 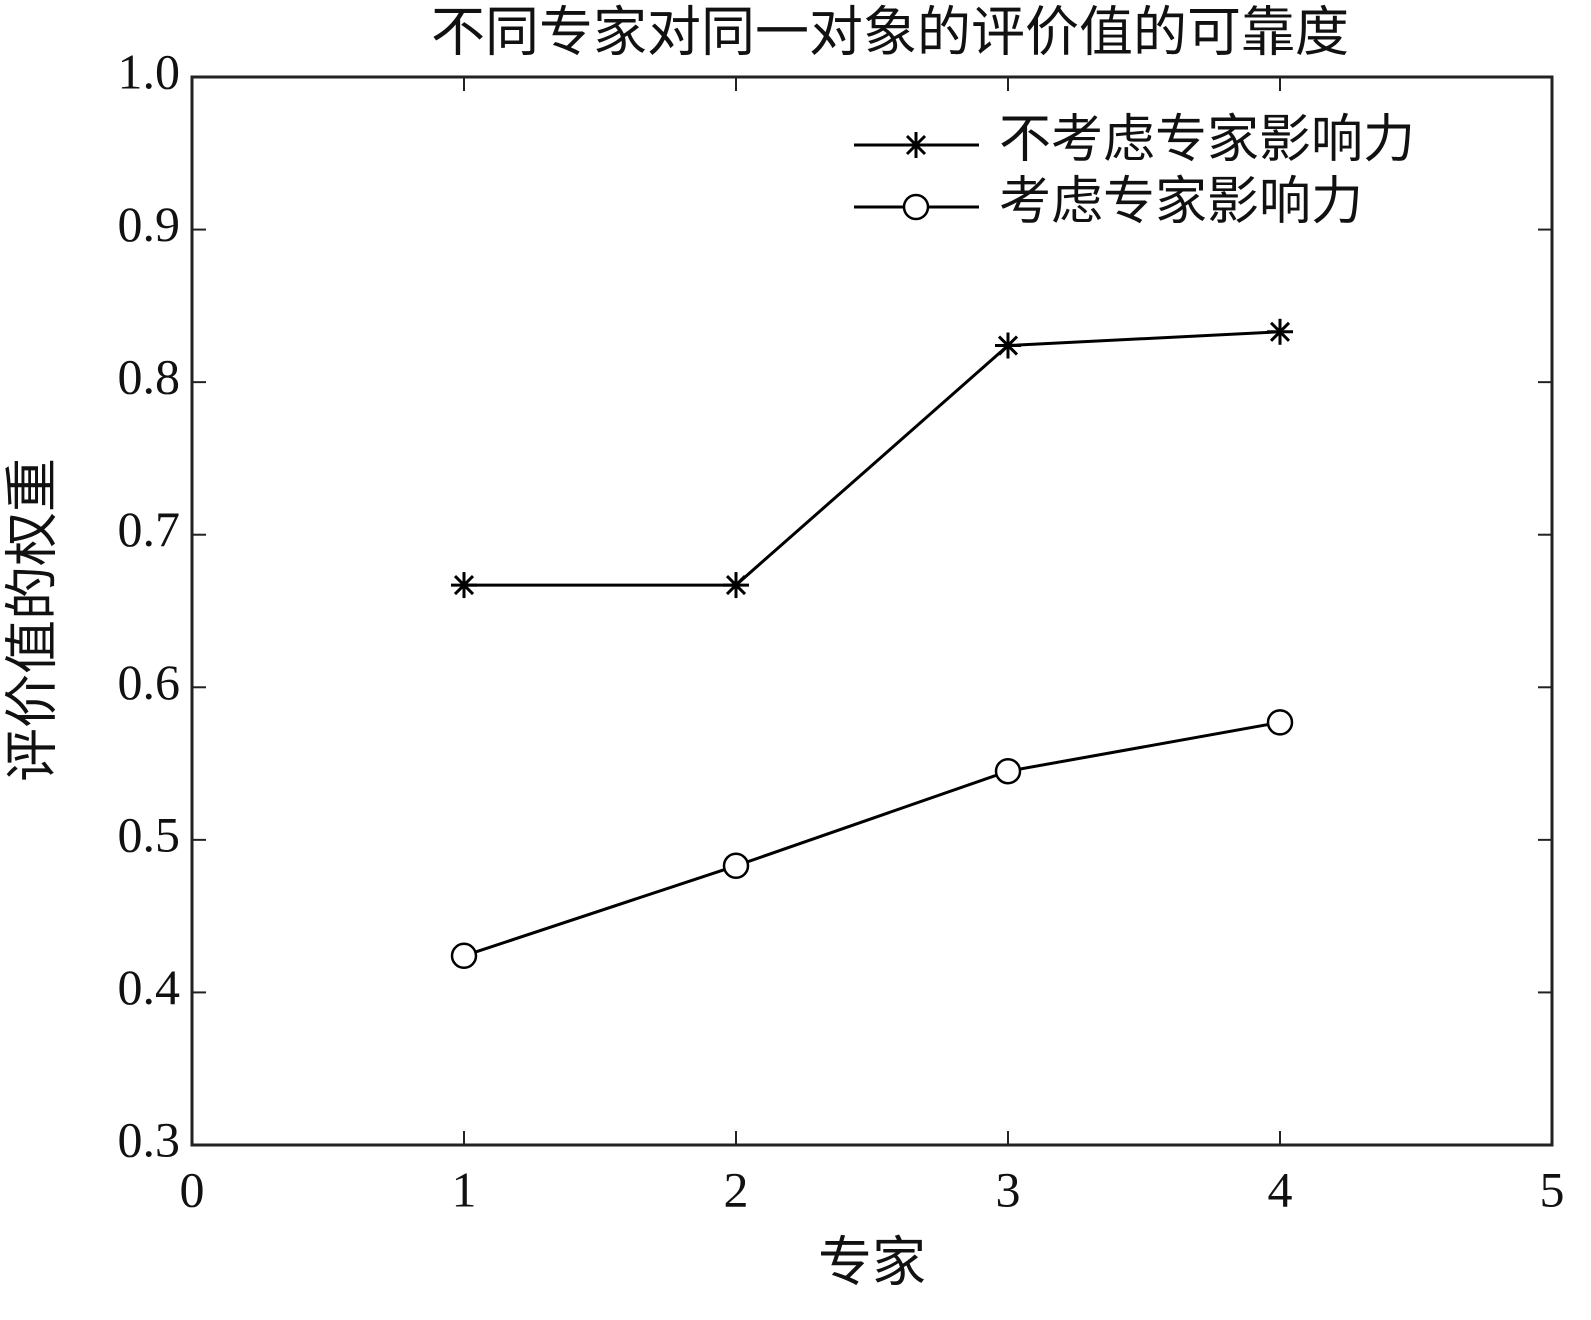 I want to click on y-tick-label: 0.9, so click(x=149, y=224).